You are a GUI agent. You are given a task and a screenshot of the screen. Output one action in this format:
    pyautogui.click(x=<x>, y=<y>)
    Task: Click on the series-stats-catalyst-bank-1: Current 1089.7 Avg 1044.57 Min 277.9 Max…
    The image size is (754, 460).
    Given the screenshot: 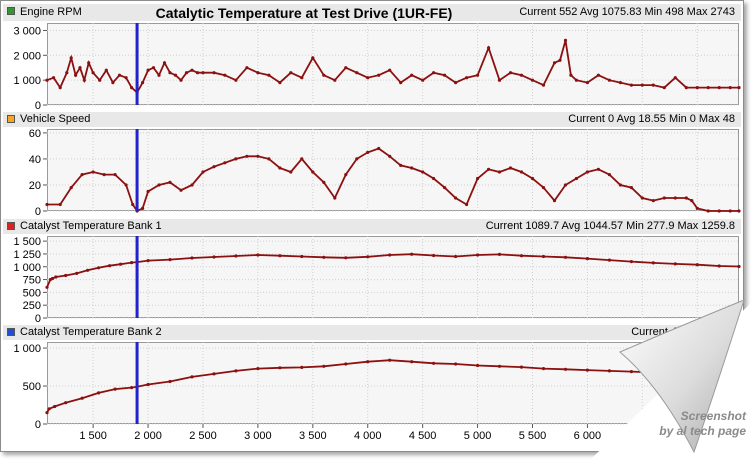 What is the action you would take?
    pyautogui.click(x=610, y=226)
    